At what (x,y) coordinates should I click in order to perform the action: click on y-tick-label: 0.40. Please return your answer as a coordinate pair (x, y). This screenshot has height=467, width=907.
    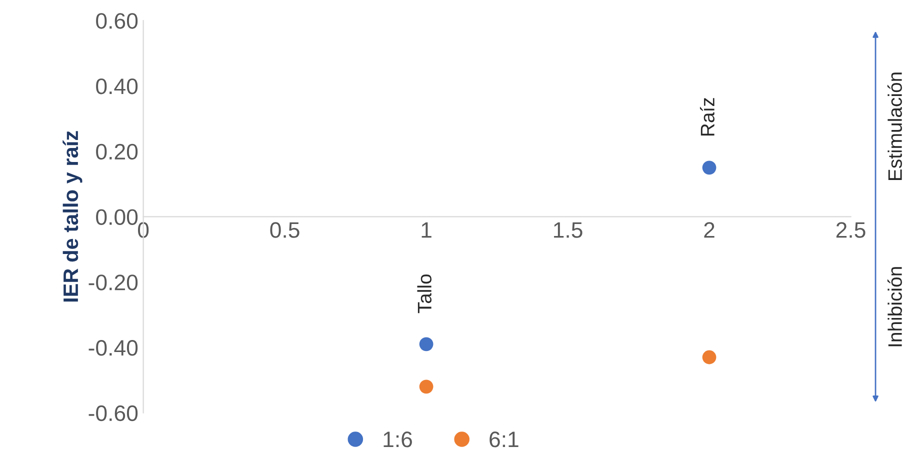
    Looking at the image, I should click on (117, 86).